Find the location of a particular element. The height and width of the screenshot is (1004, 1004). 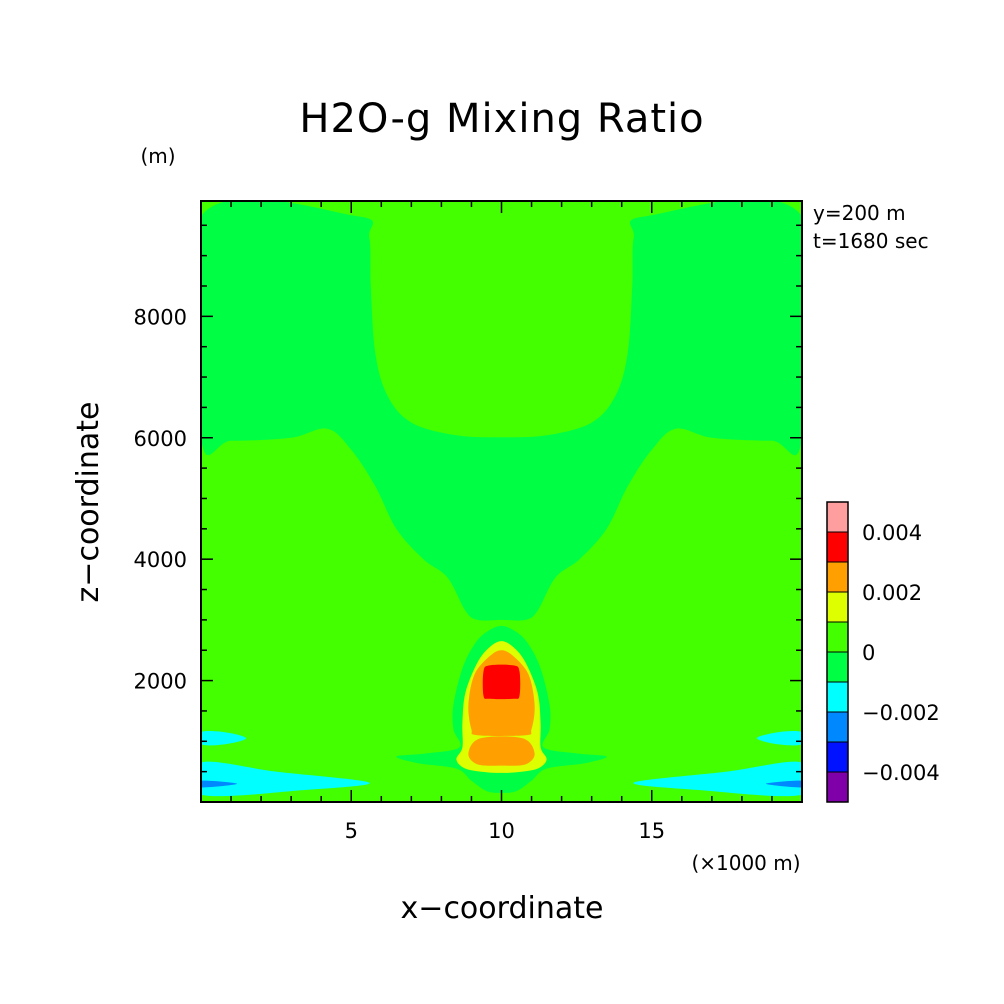

y-axis-label: z−coordinate is located at coordinates (88, 502).